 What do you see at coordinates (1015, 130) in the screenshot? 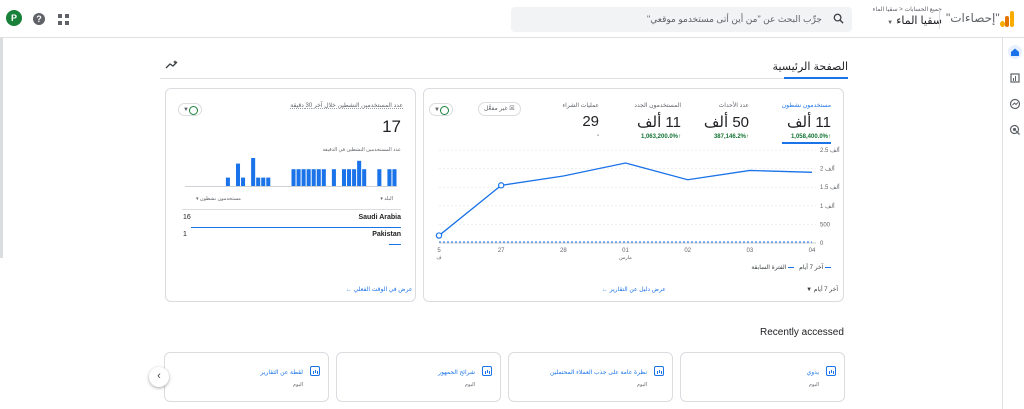
I see `advertising-icon` at bounding box center [1015, 130].